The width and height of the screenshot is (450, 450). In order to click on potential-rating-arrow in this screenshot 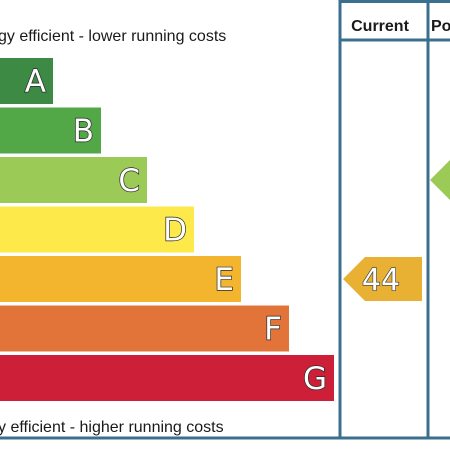, I will do `click(440, 180)`.